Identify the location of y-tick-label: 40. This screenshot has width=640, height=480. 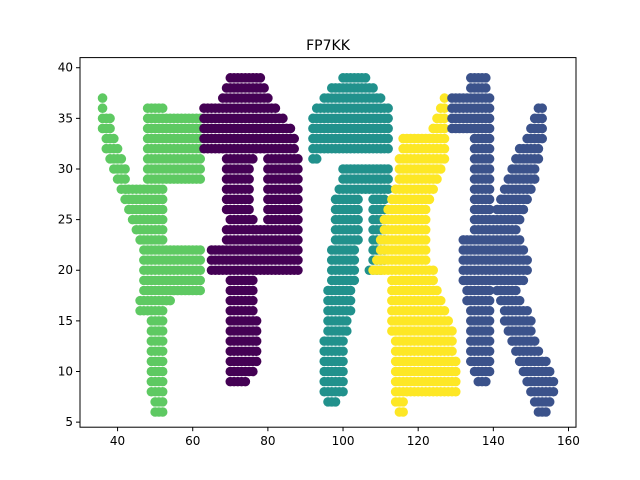
(65, 68).